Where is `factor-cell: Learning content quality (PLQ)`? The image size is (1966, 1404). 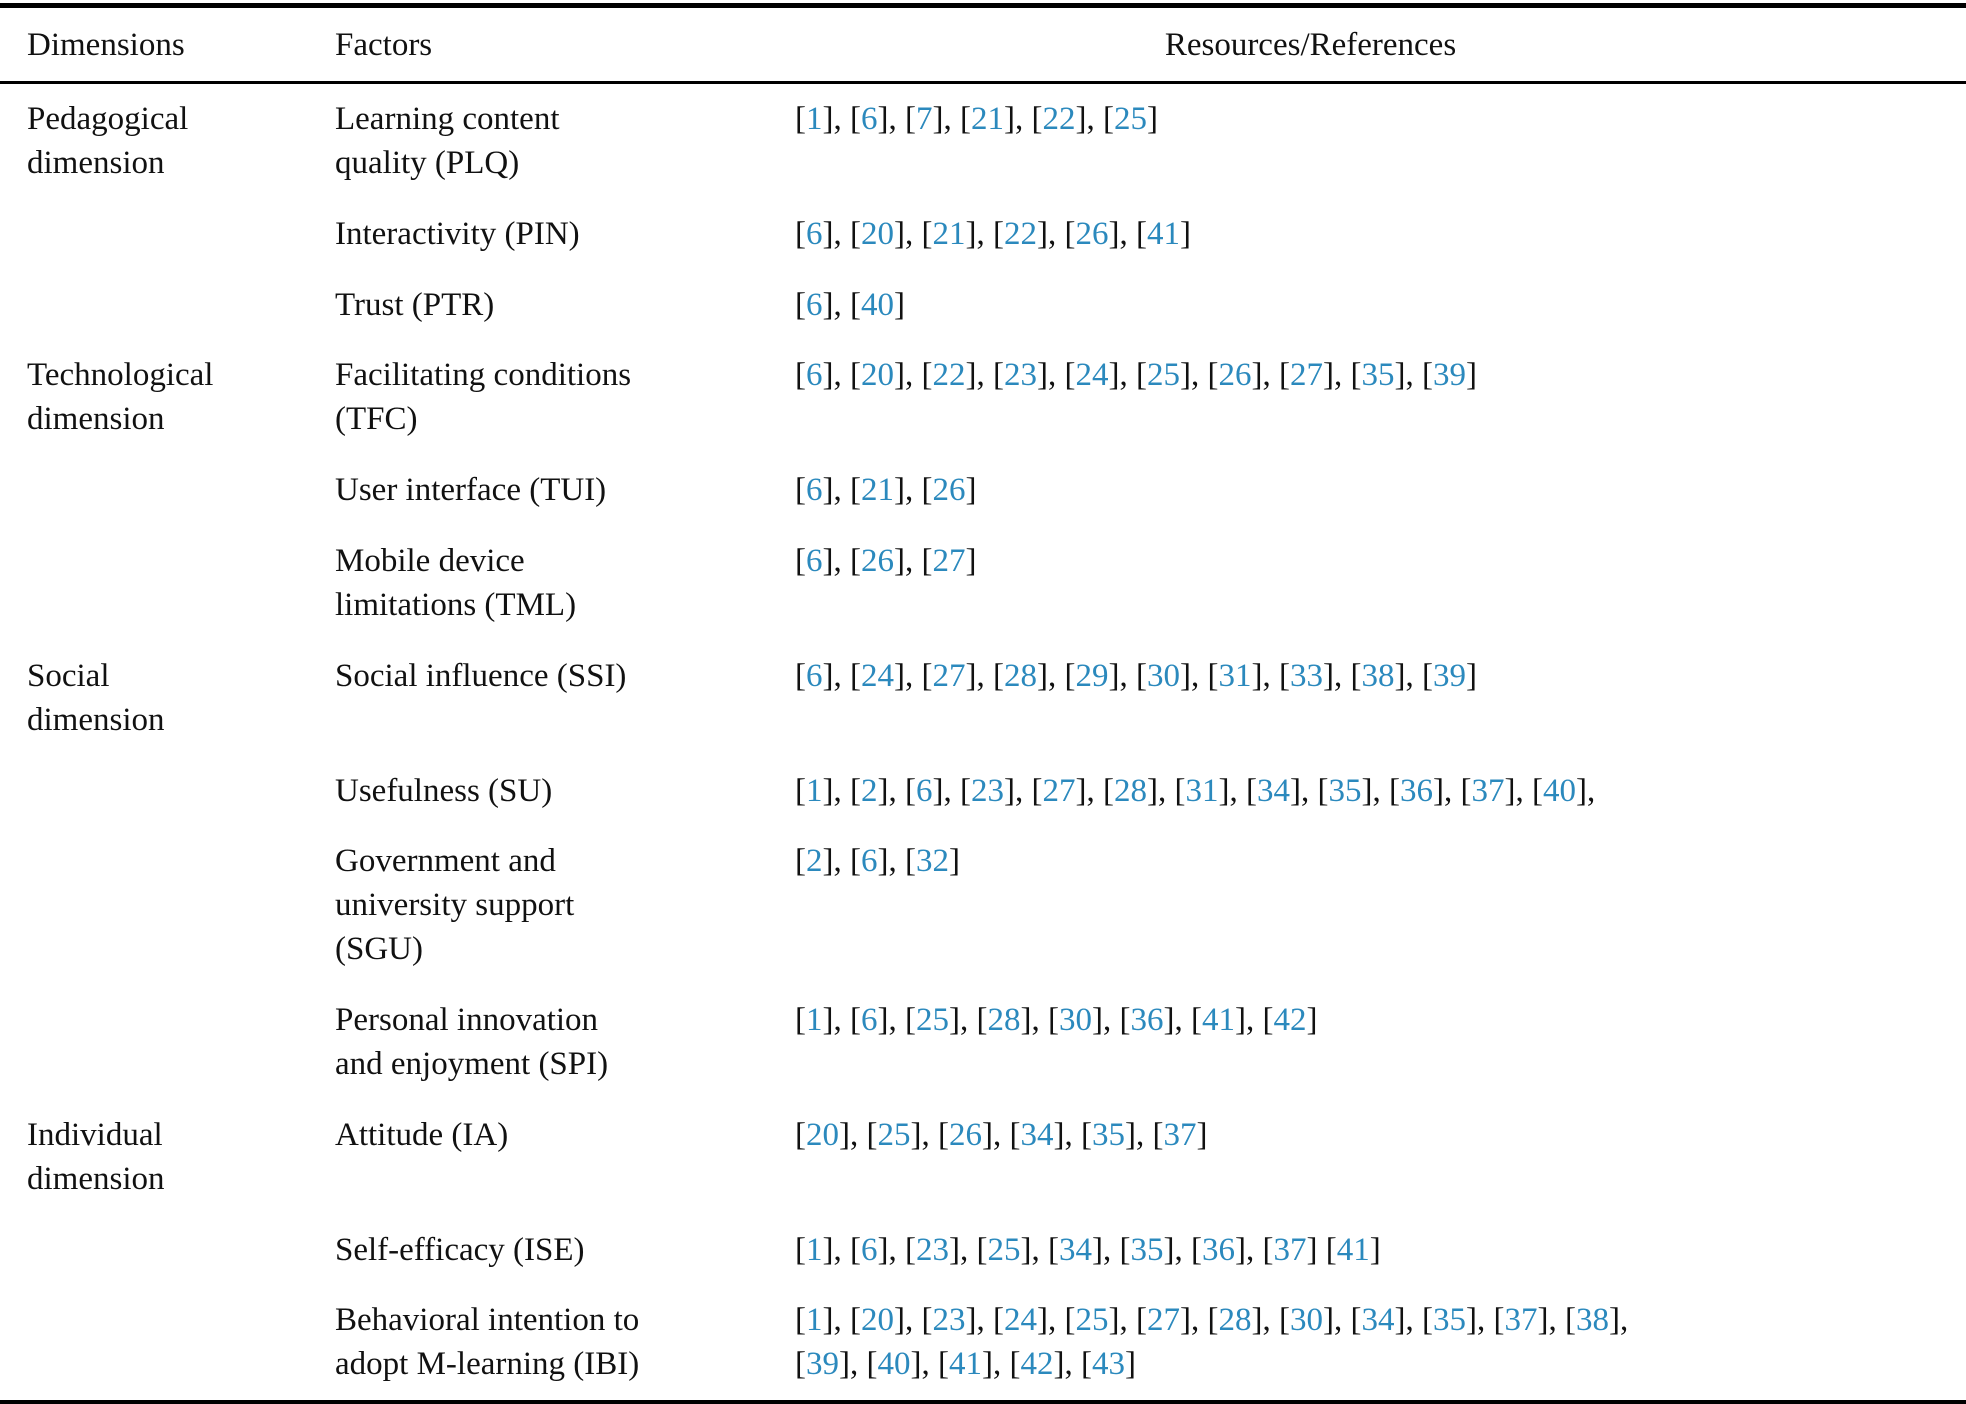 factor-cell: Learning content quality (PLQ) is located at coordinates (447, 140).